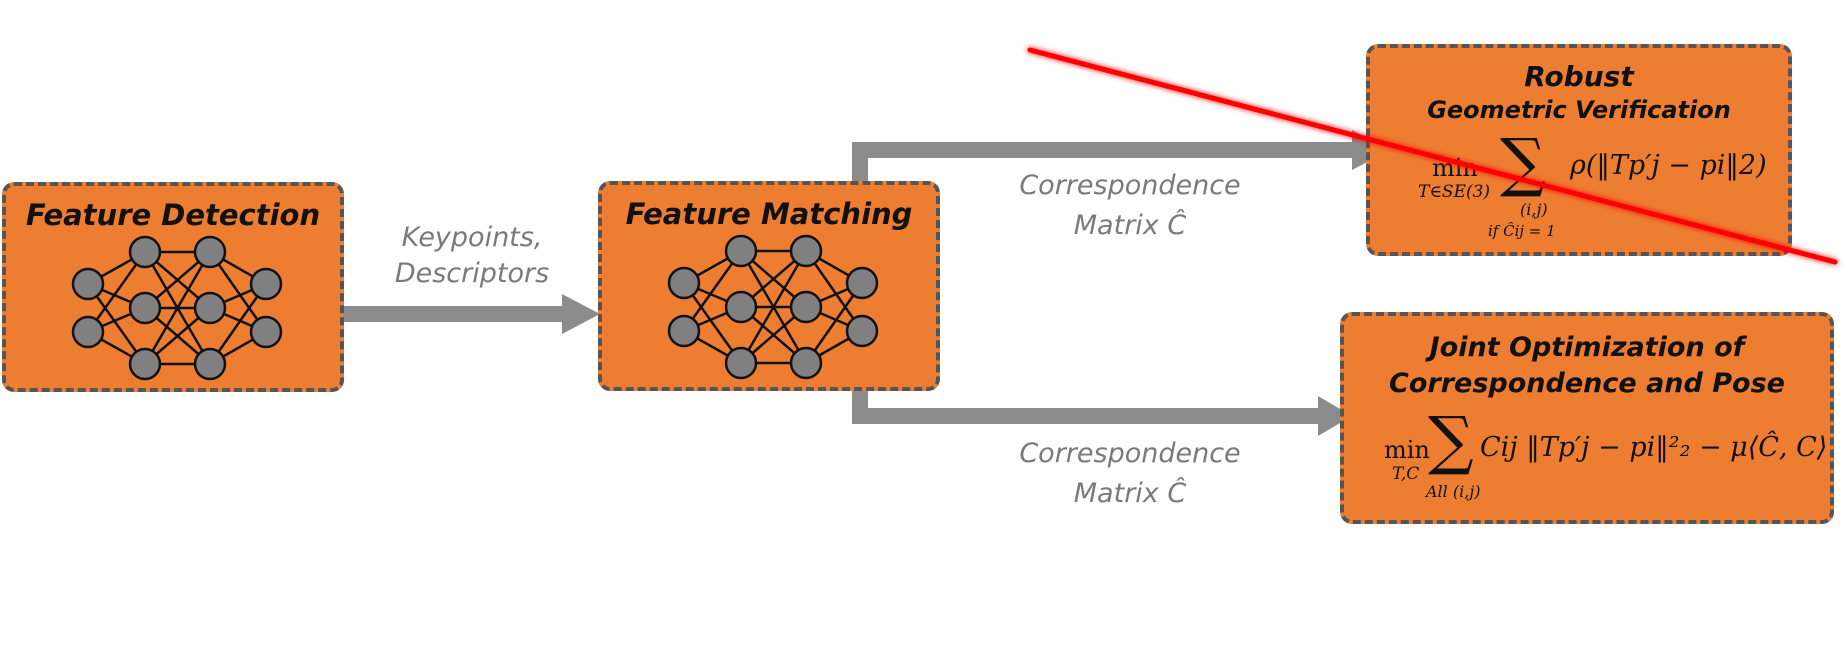 Image resolution: width=1847 pixels, height=669 pixels. What do you see at coordinates (1654, 447) in the screenshot?
I see `joint-formula-body: Cij ‖Tp′j − pi‖²₂ − μ⟨Ĉ, C⟩` at bounding box center [1654, 447].